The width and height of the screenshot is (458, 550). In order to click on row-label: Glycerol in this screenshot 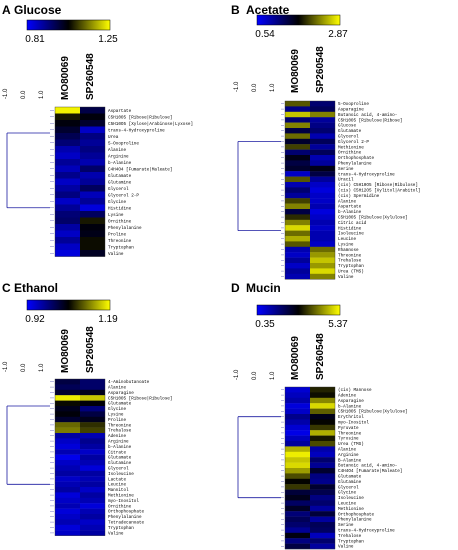, I will do `click(348, 136)`.